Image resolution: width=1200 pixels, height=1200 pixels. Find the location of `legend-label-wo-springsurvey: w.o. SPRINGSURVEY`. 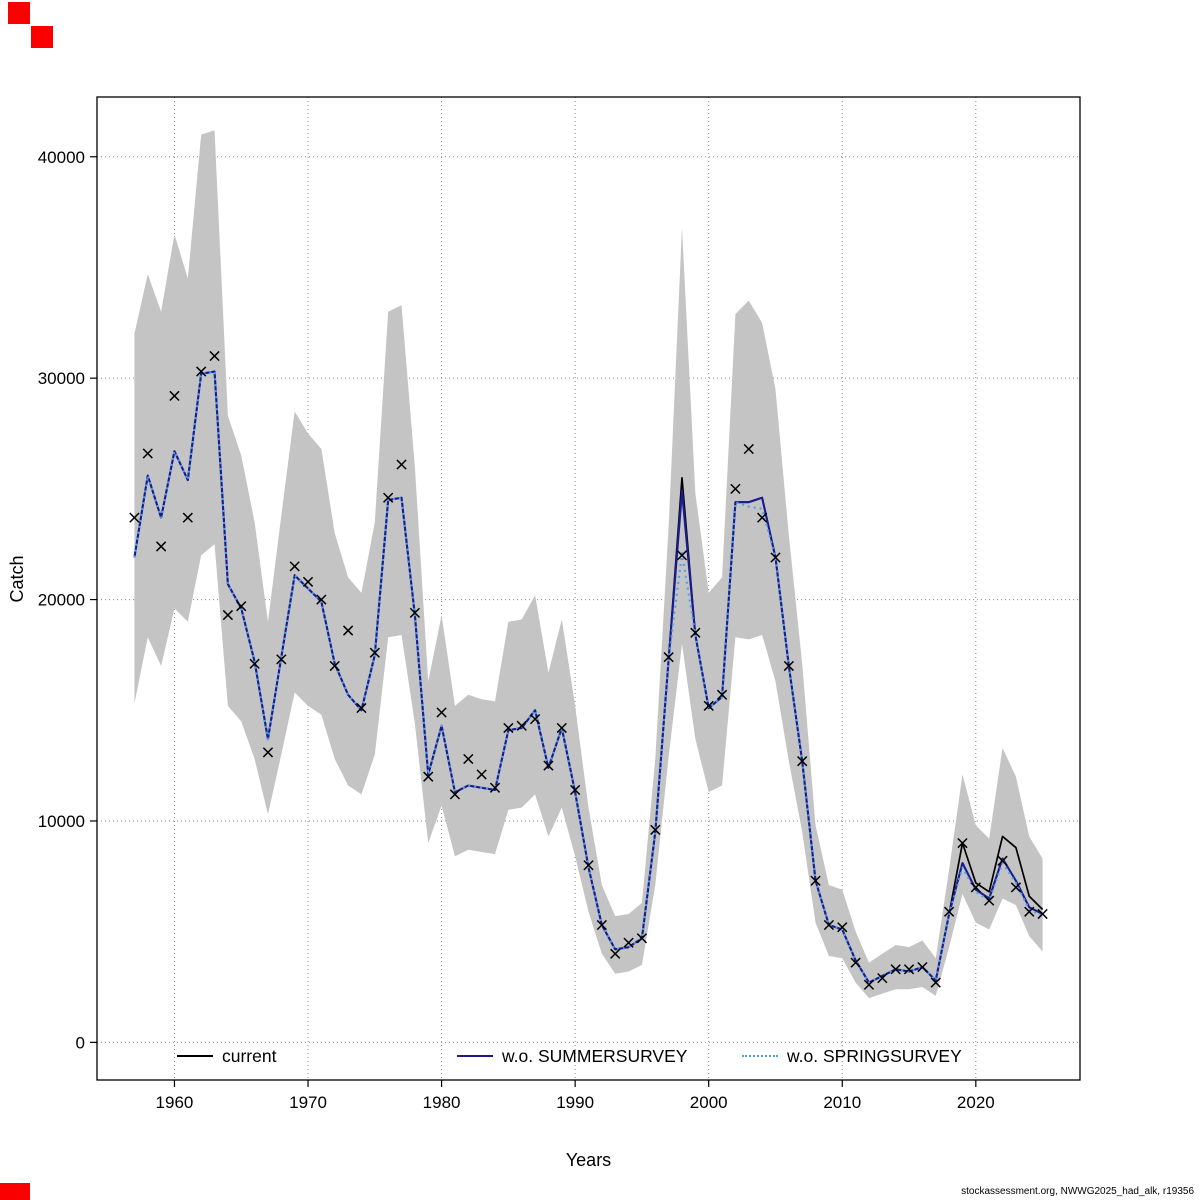

legend-label-wo-springsurvey: w.o. SPRINGSURVEY is located at coordinates (874, 1055).